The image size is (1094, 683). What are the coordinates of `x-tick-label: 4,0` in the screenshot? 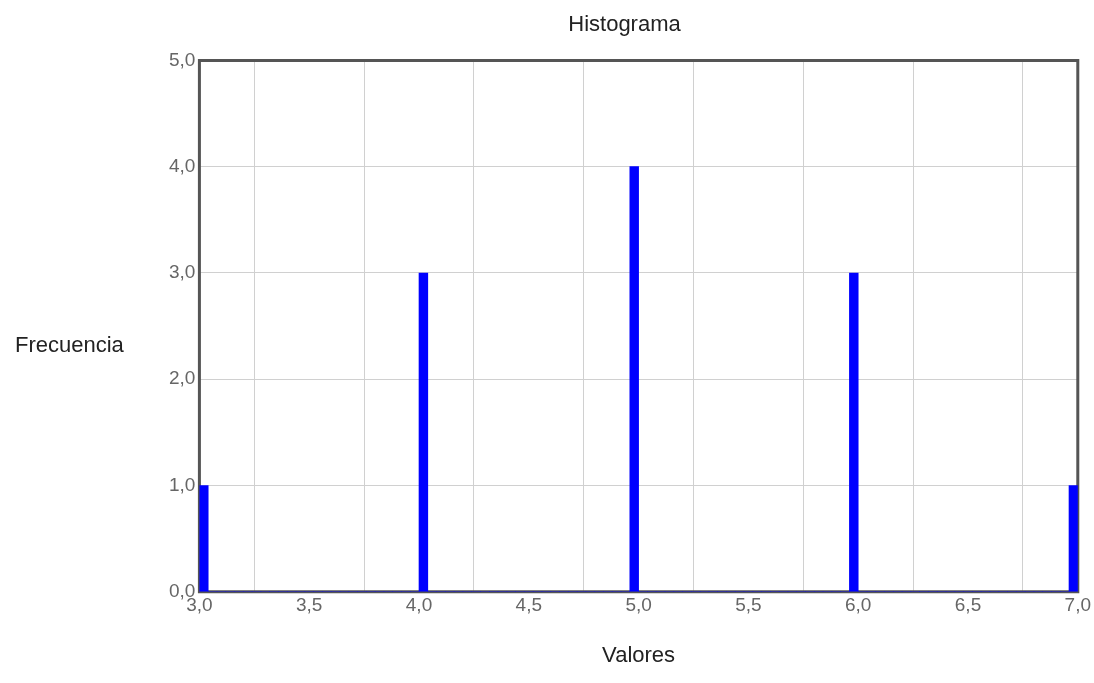 It's located at (419, 605).